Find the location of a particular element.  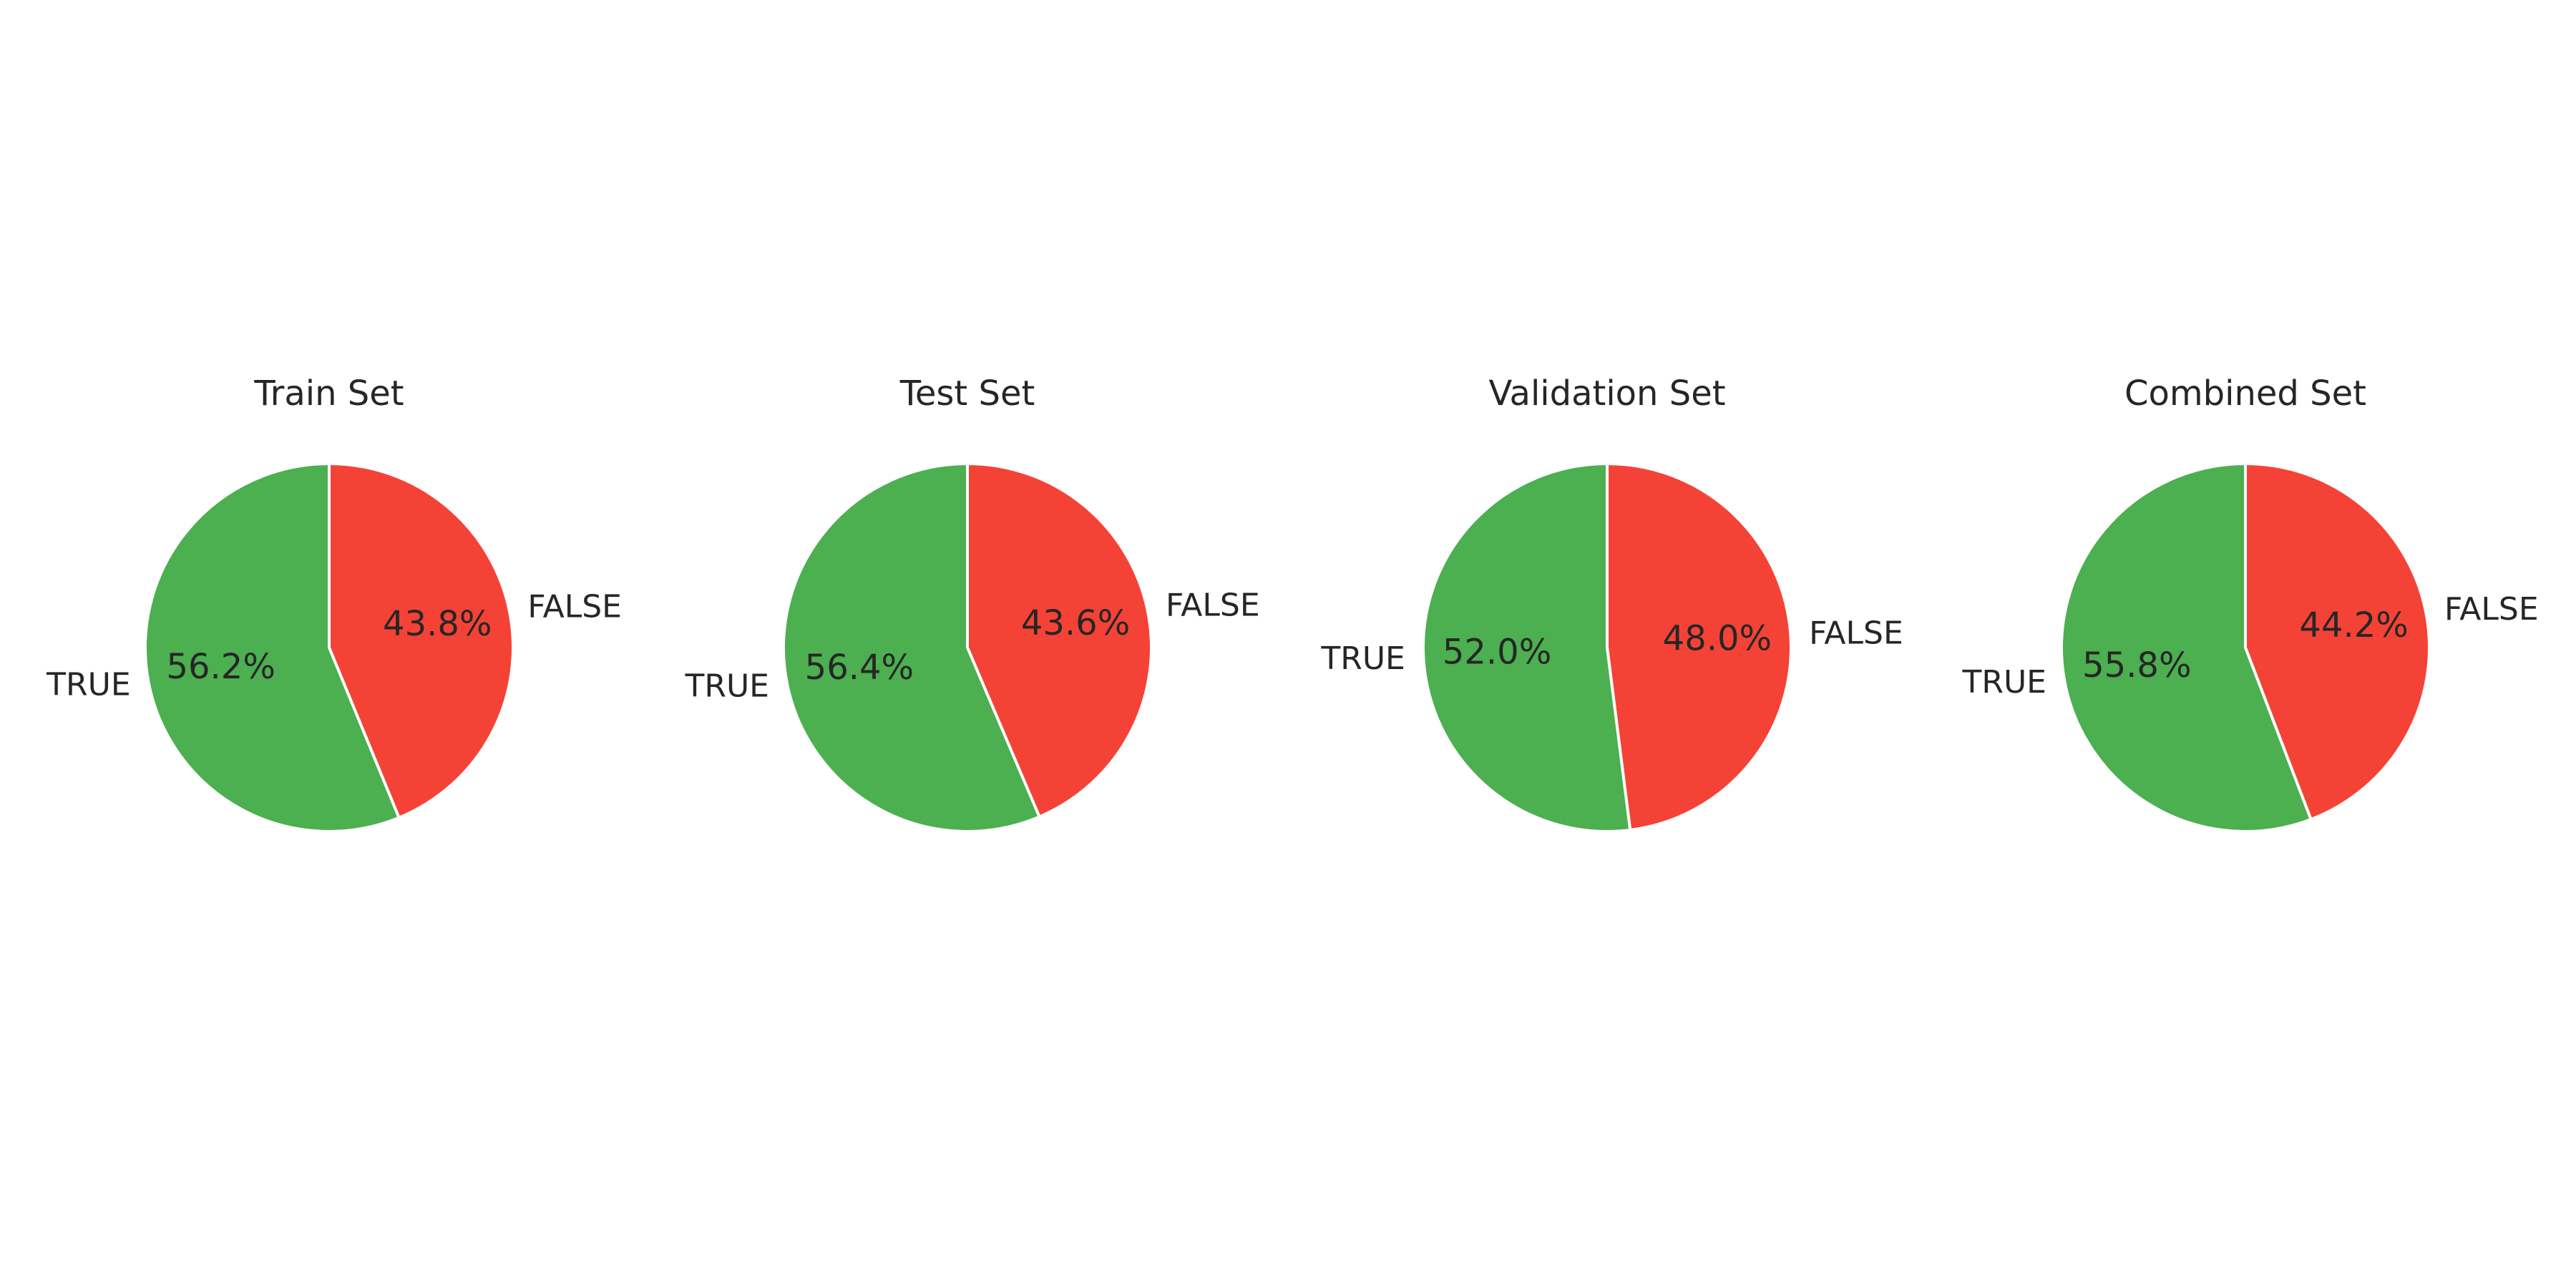

pie-title: Train Set is located at coordinates (328, 394).